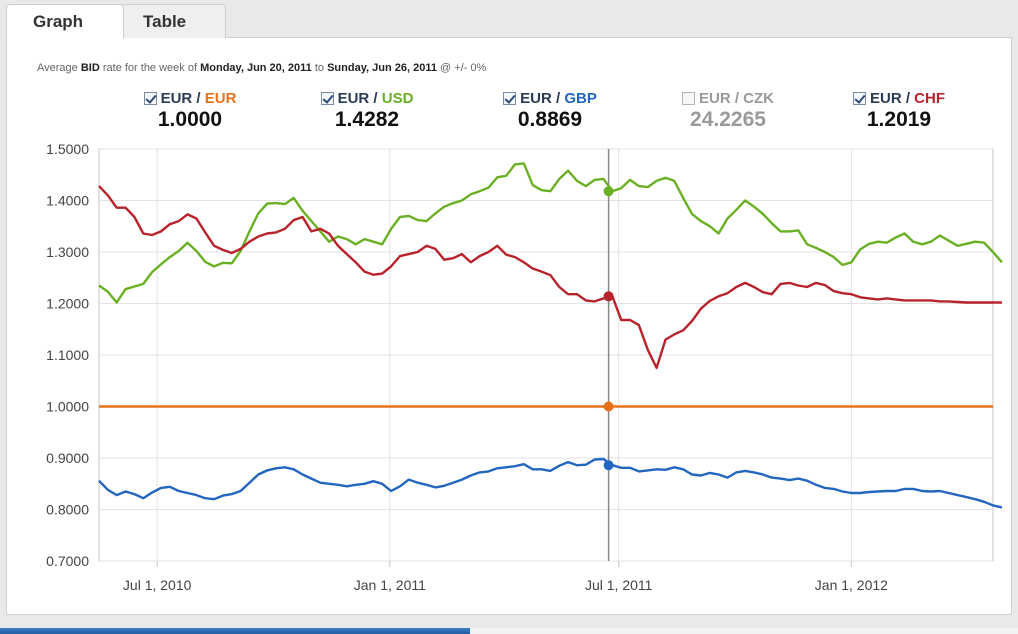  What do you see at coordinates (382, 68) in the screenshot?
I see `desc-end-date: Sunday, Jun 26, 2011` at bounding box center [382, 68].